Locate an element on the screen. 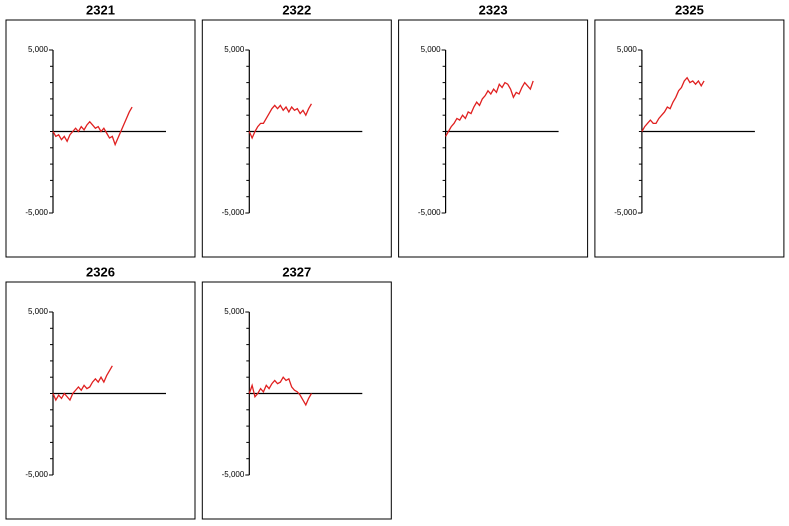 The height and width of the screenshot is (526, 789). chart-title: 2325 is located at coordinates (689, 9).